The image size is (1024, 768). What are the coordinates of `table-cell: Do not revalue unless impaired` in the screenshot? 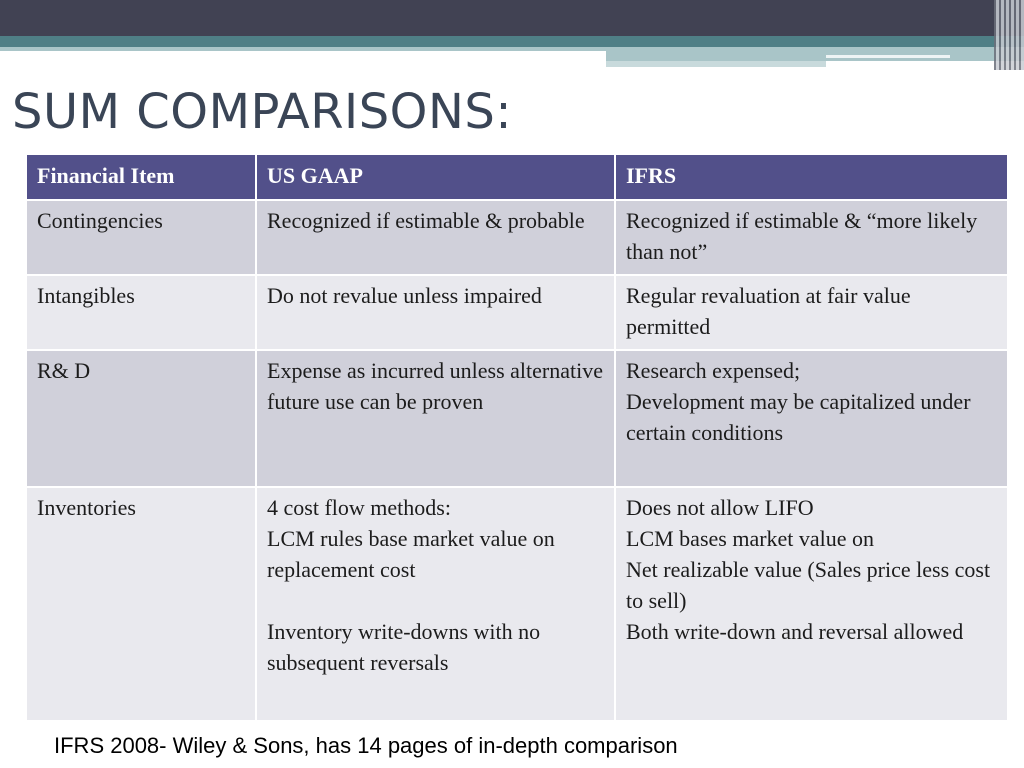 It's located at (435, 312).